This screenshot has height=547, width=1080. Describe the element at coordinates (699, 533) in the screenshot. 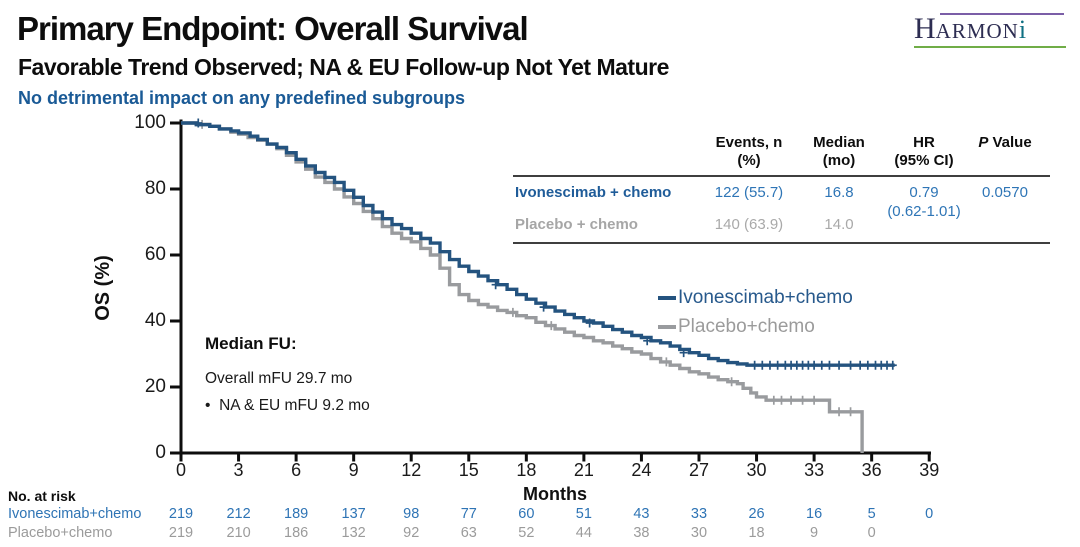

I see `risk-count: 30` at that location.